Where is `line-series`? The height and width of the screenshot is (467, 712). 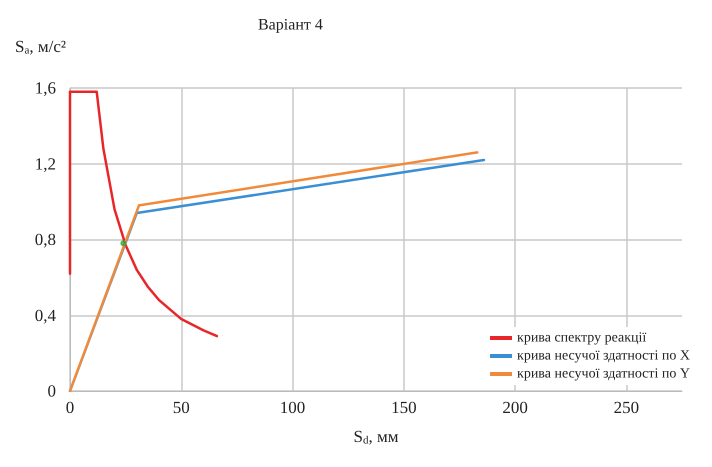
line-series is located at coordinates (143, 214).